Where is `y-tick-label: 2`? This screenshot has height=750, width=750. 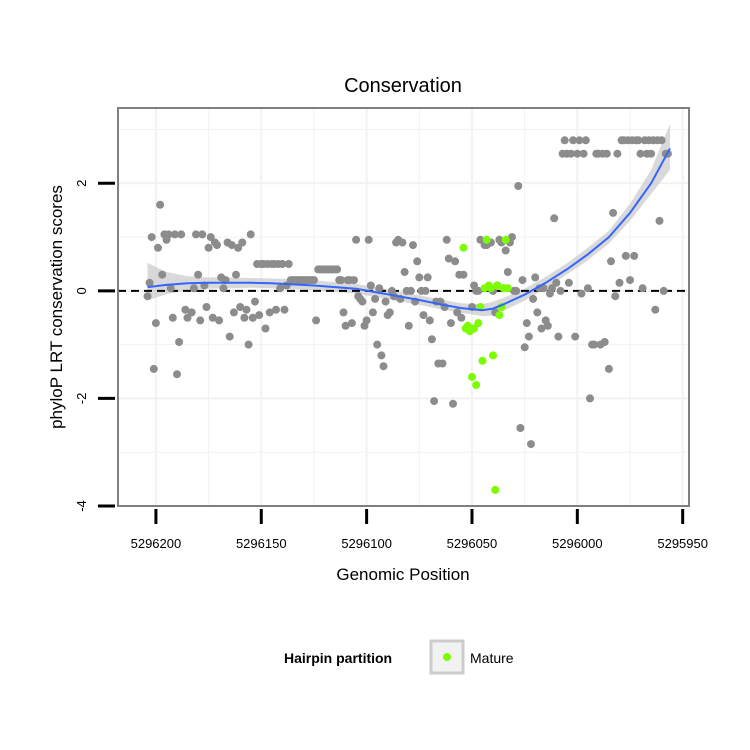
y-tick-label: 2 is located at coordinates (81, 183).